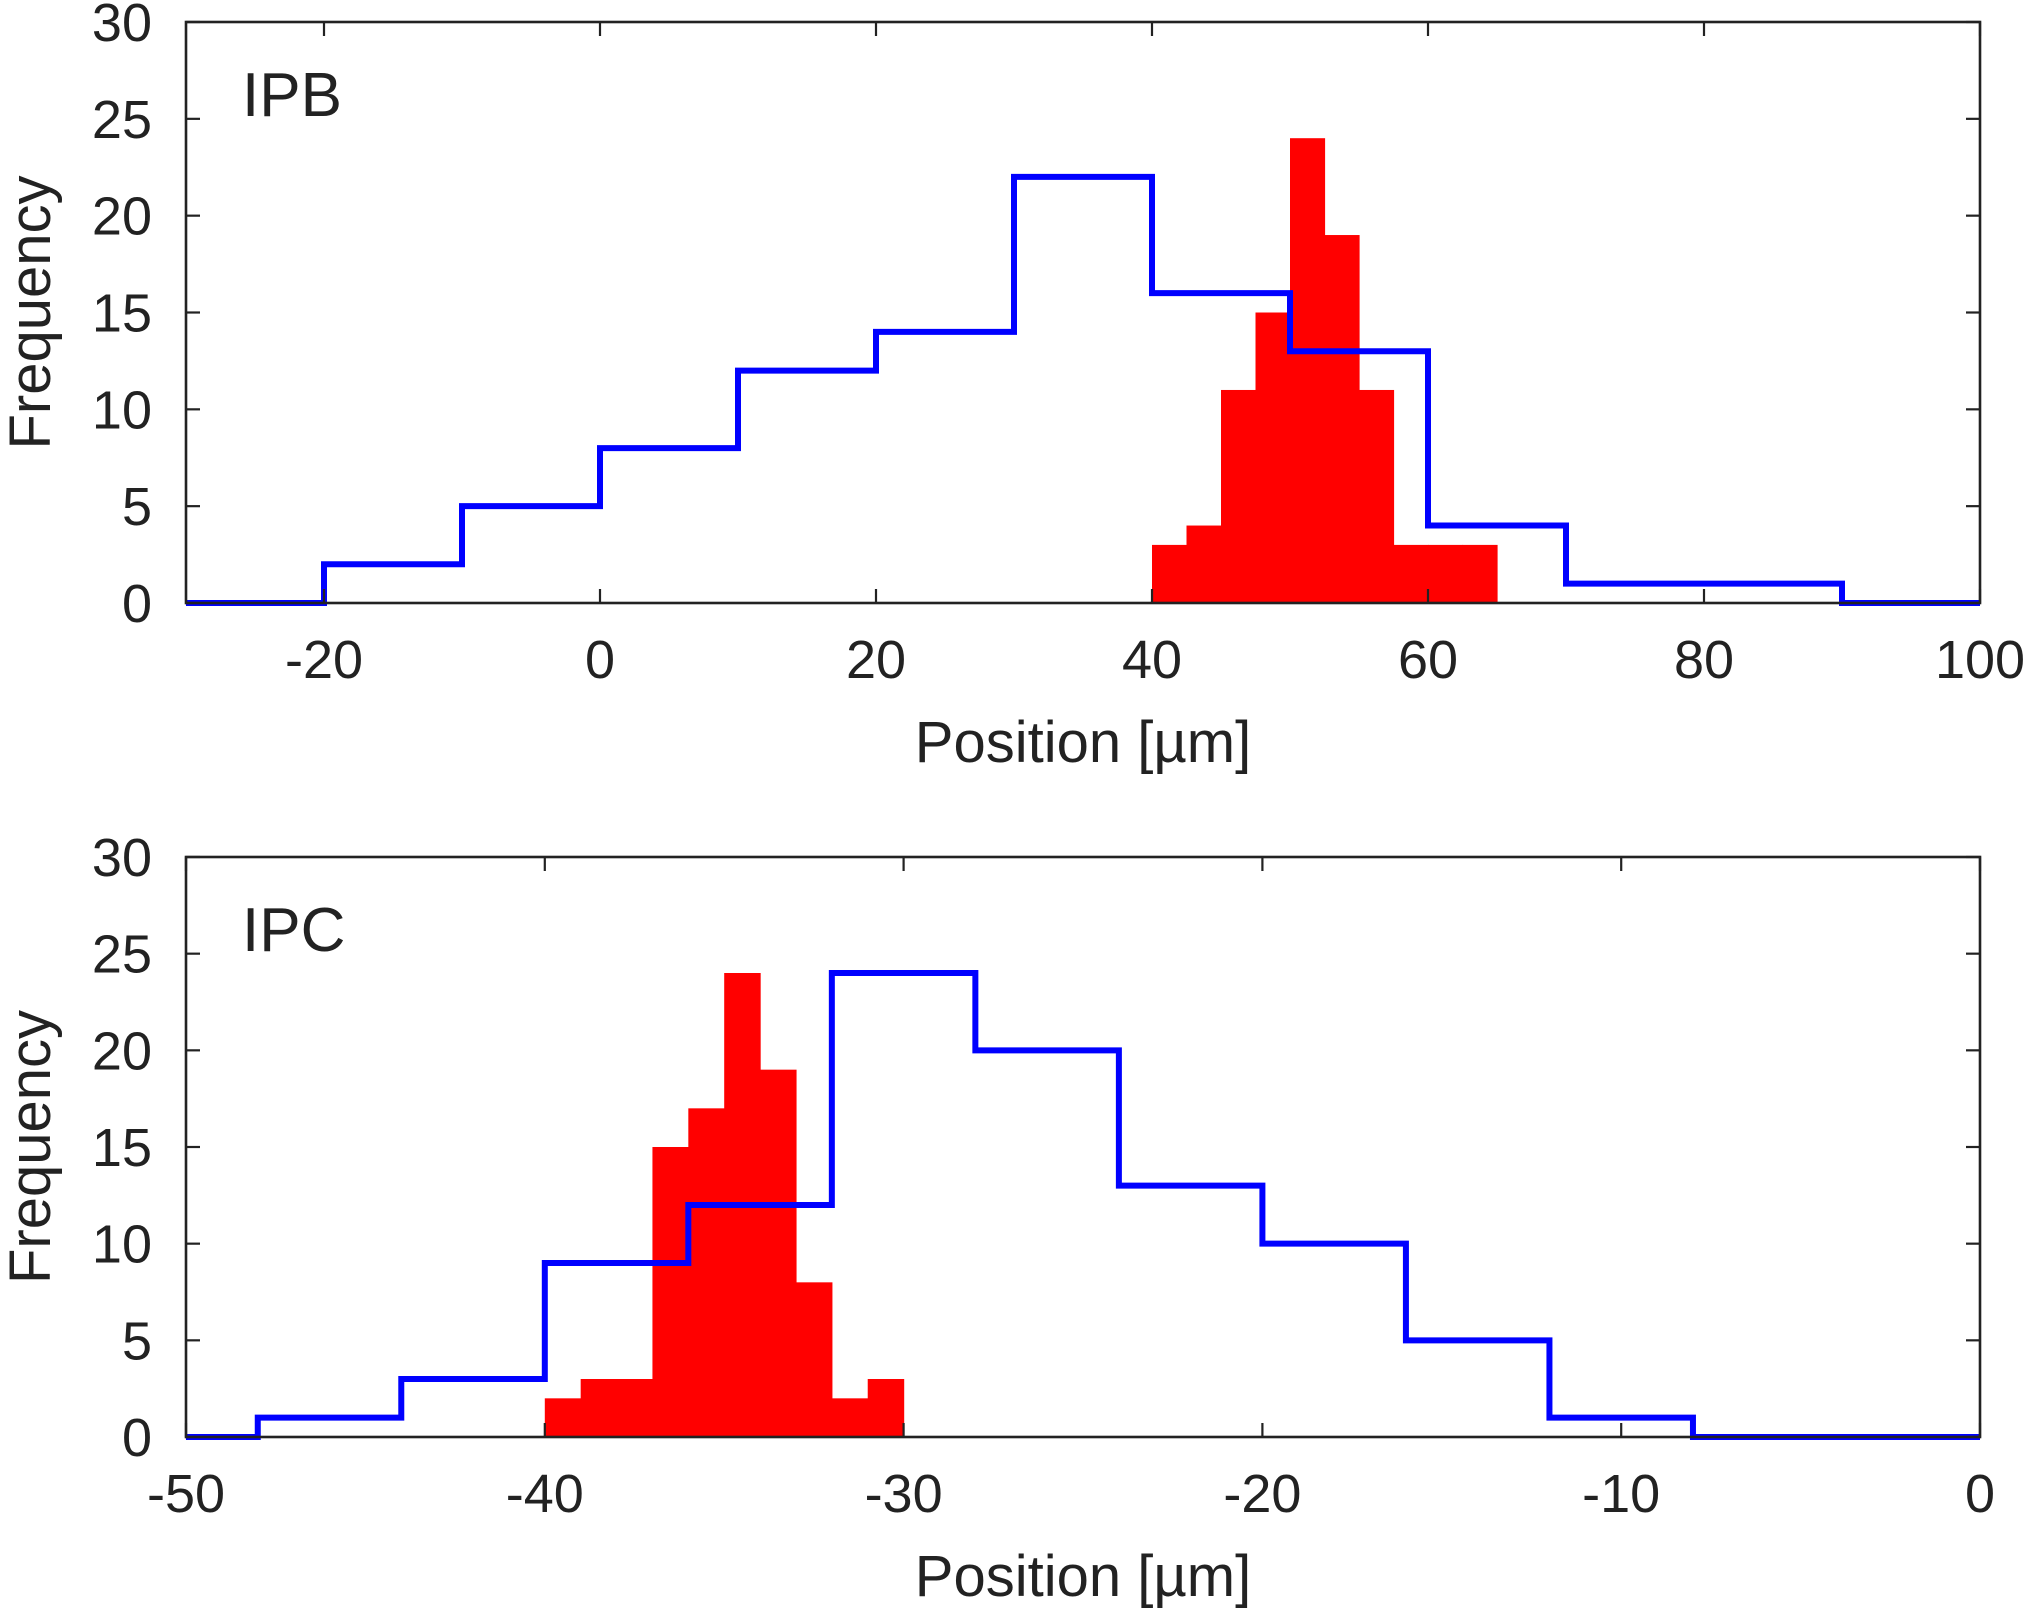 This screenshot has height=1611, width=2031. Describe the element at coordinates (876, 660) in the screenshot. I see `x-tick-label: 20` at that location.